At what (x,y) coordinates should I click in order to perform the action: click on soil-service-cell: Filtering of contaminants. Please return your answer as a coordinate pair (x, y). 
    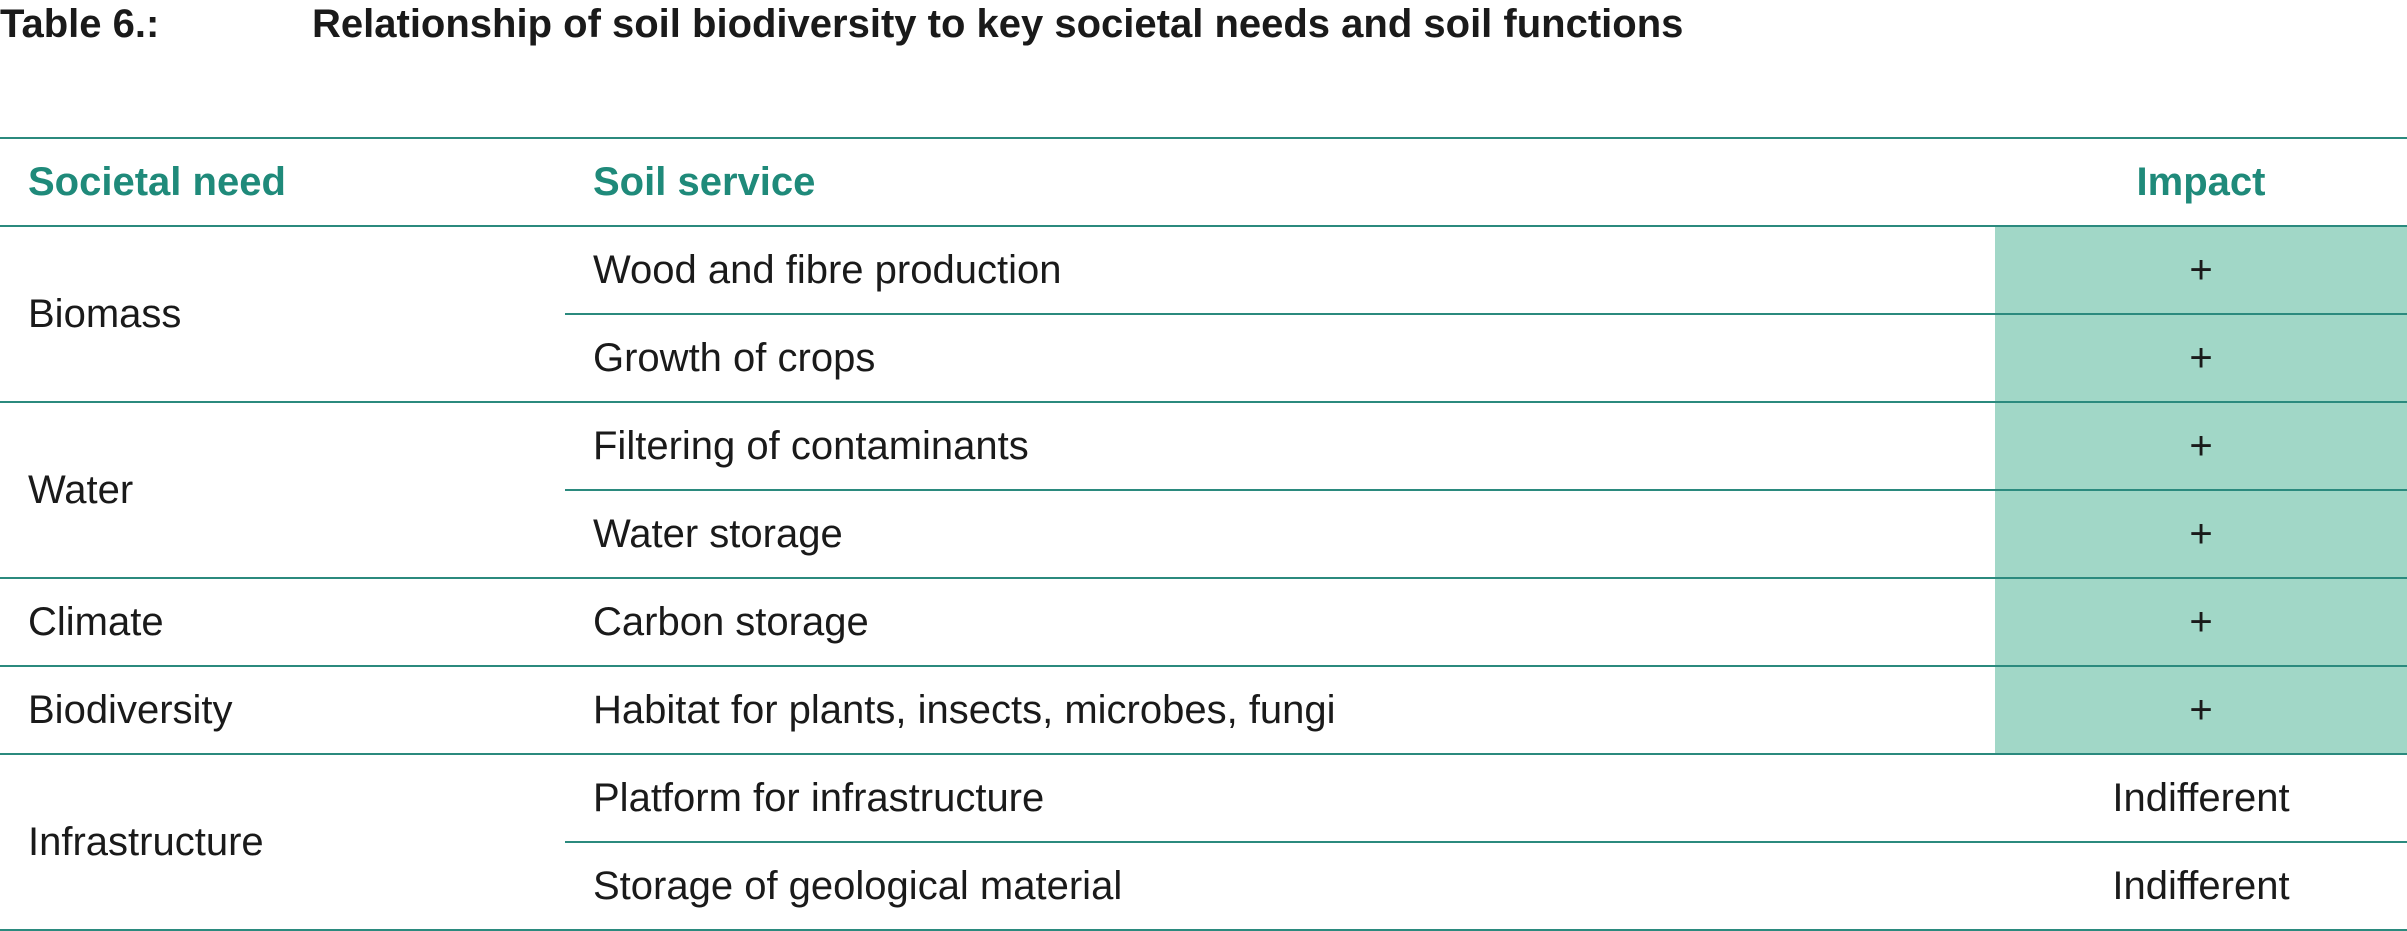
    Looking at the image, I should click on (1280, 446).